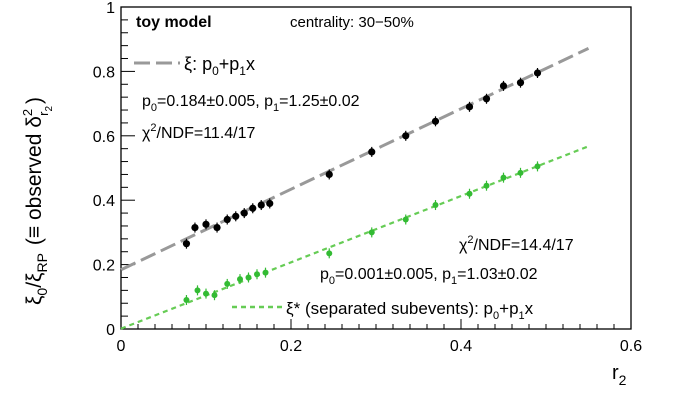 The image size is (680, 394). Describe the element at coordinates (110, 330) in the screenshot. I see `y-tick-label: 0` at that location.